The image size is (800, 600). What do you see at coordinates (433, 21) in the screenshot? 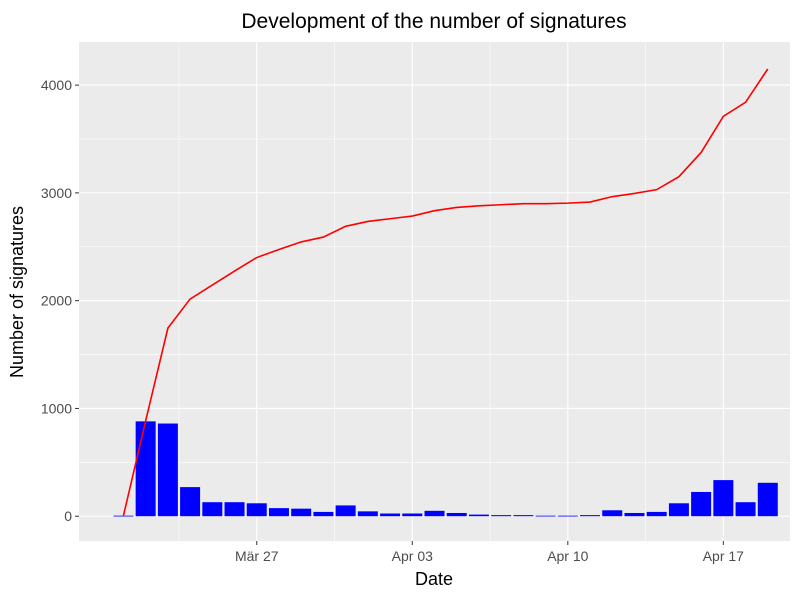
I see `chart-title: Development of the number of signatures` at bounding box center [433, 21].